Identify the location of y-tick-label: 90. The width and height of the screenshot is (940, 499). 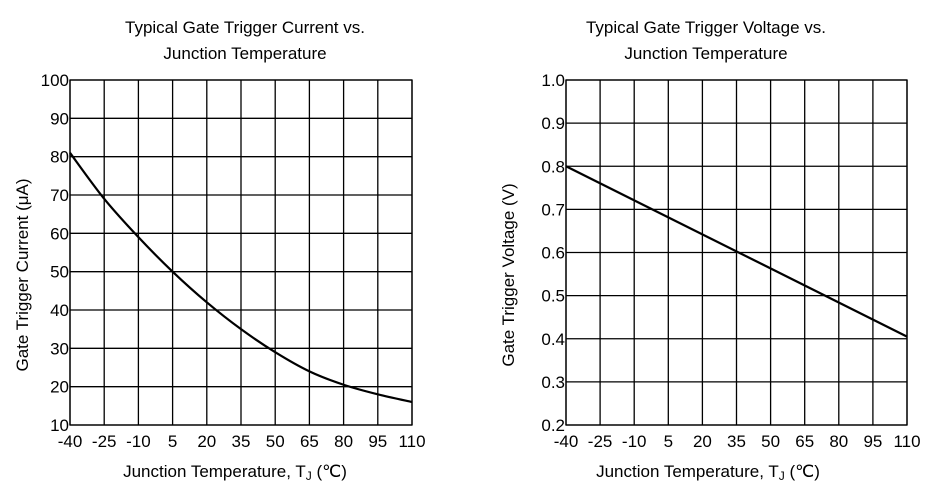
(59, 118).